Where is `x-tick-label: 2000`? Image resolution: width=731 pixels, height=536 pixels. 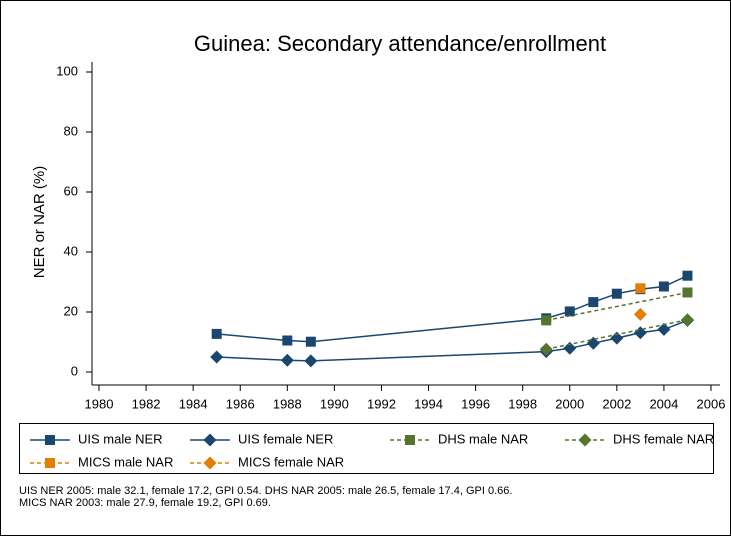
x-tick-label: 2000 is located at coordinates (569, 403).